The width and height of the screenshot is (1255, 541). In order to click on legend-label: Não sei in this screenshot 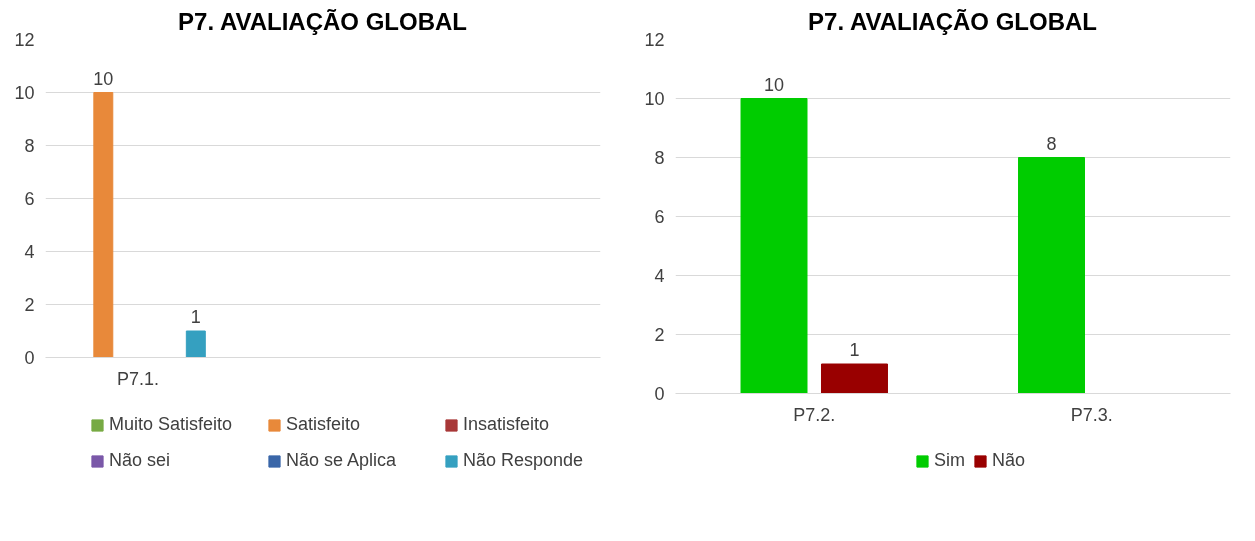, I will do `click(140, 460)`.